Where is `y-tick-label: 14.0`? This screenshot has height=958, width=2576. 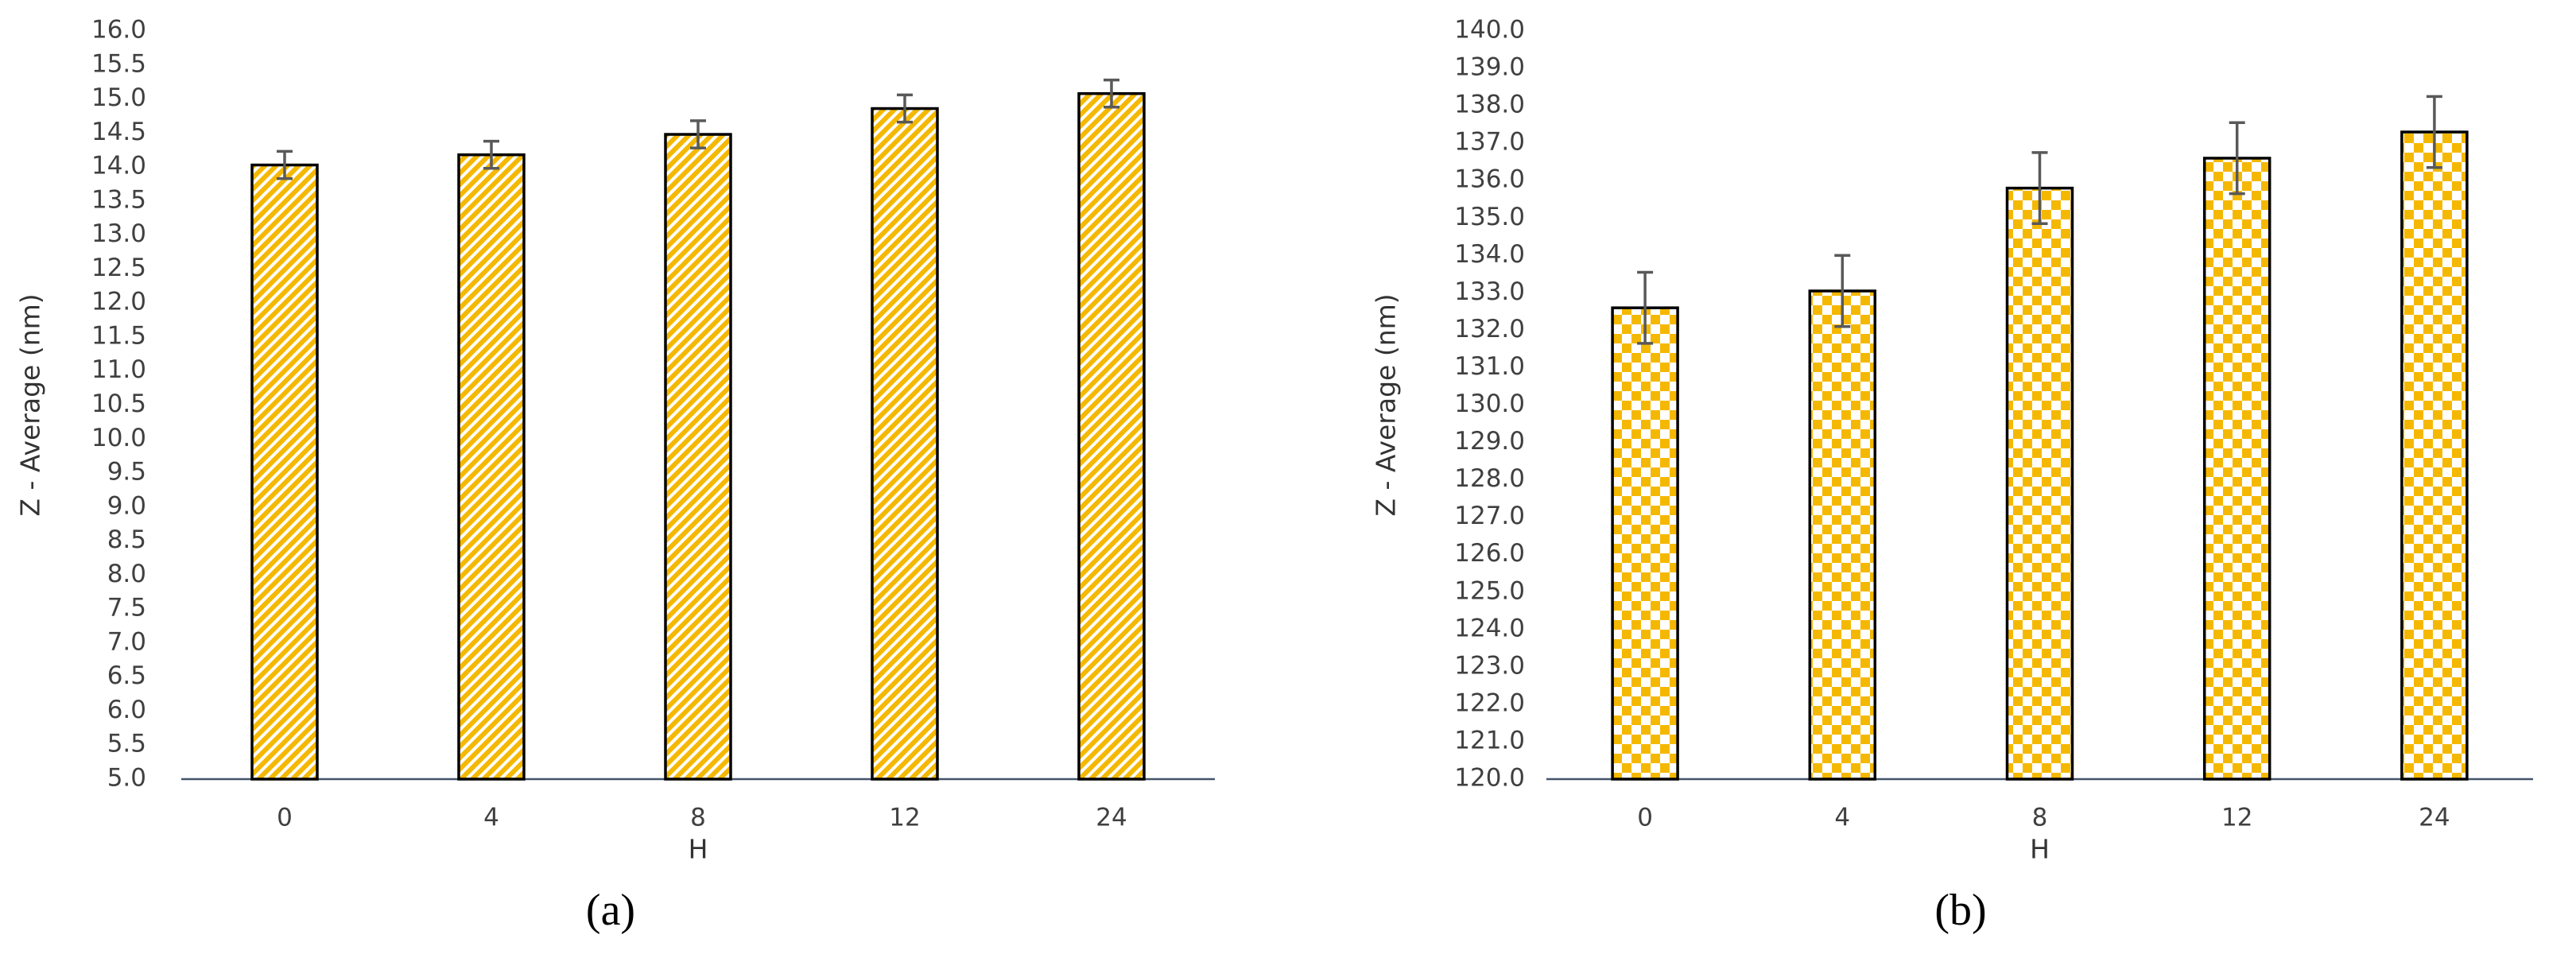 y-tick-label: 14.0 is located at coordinates (119, 166).